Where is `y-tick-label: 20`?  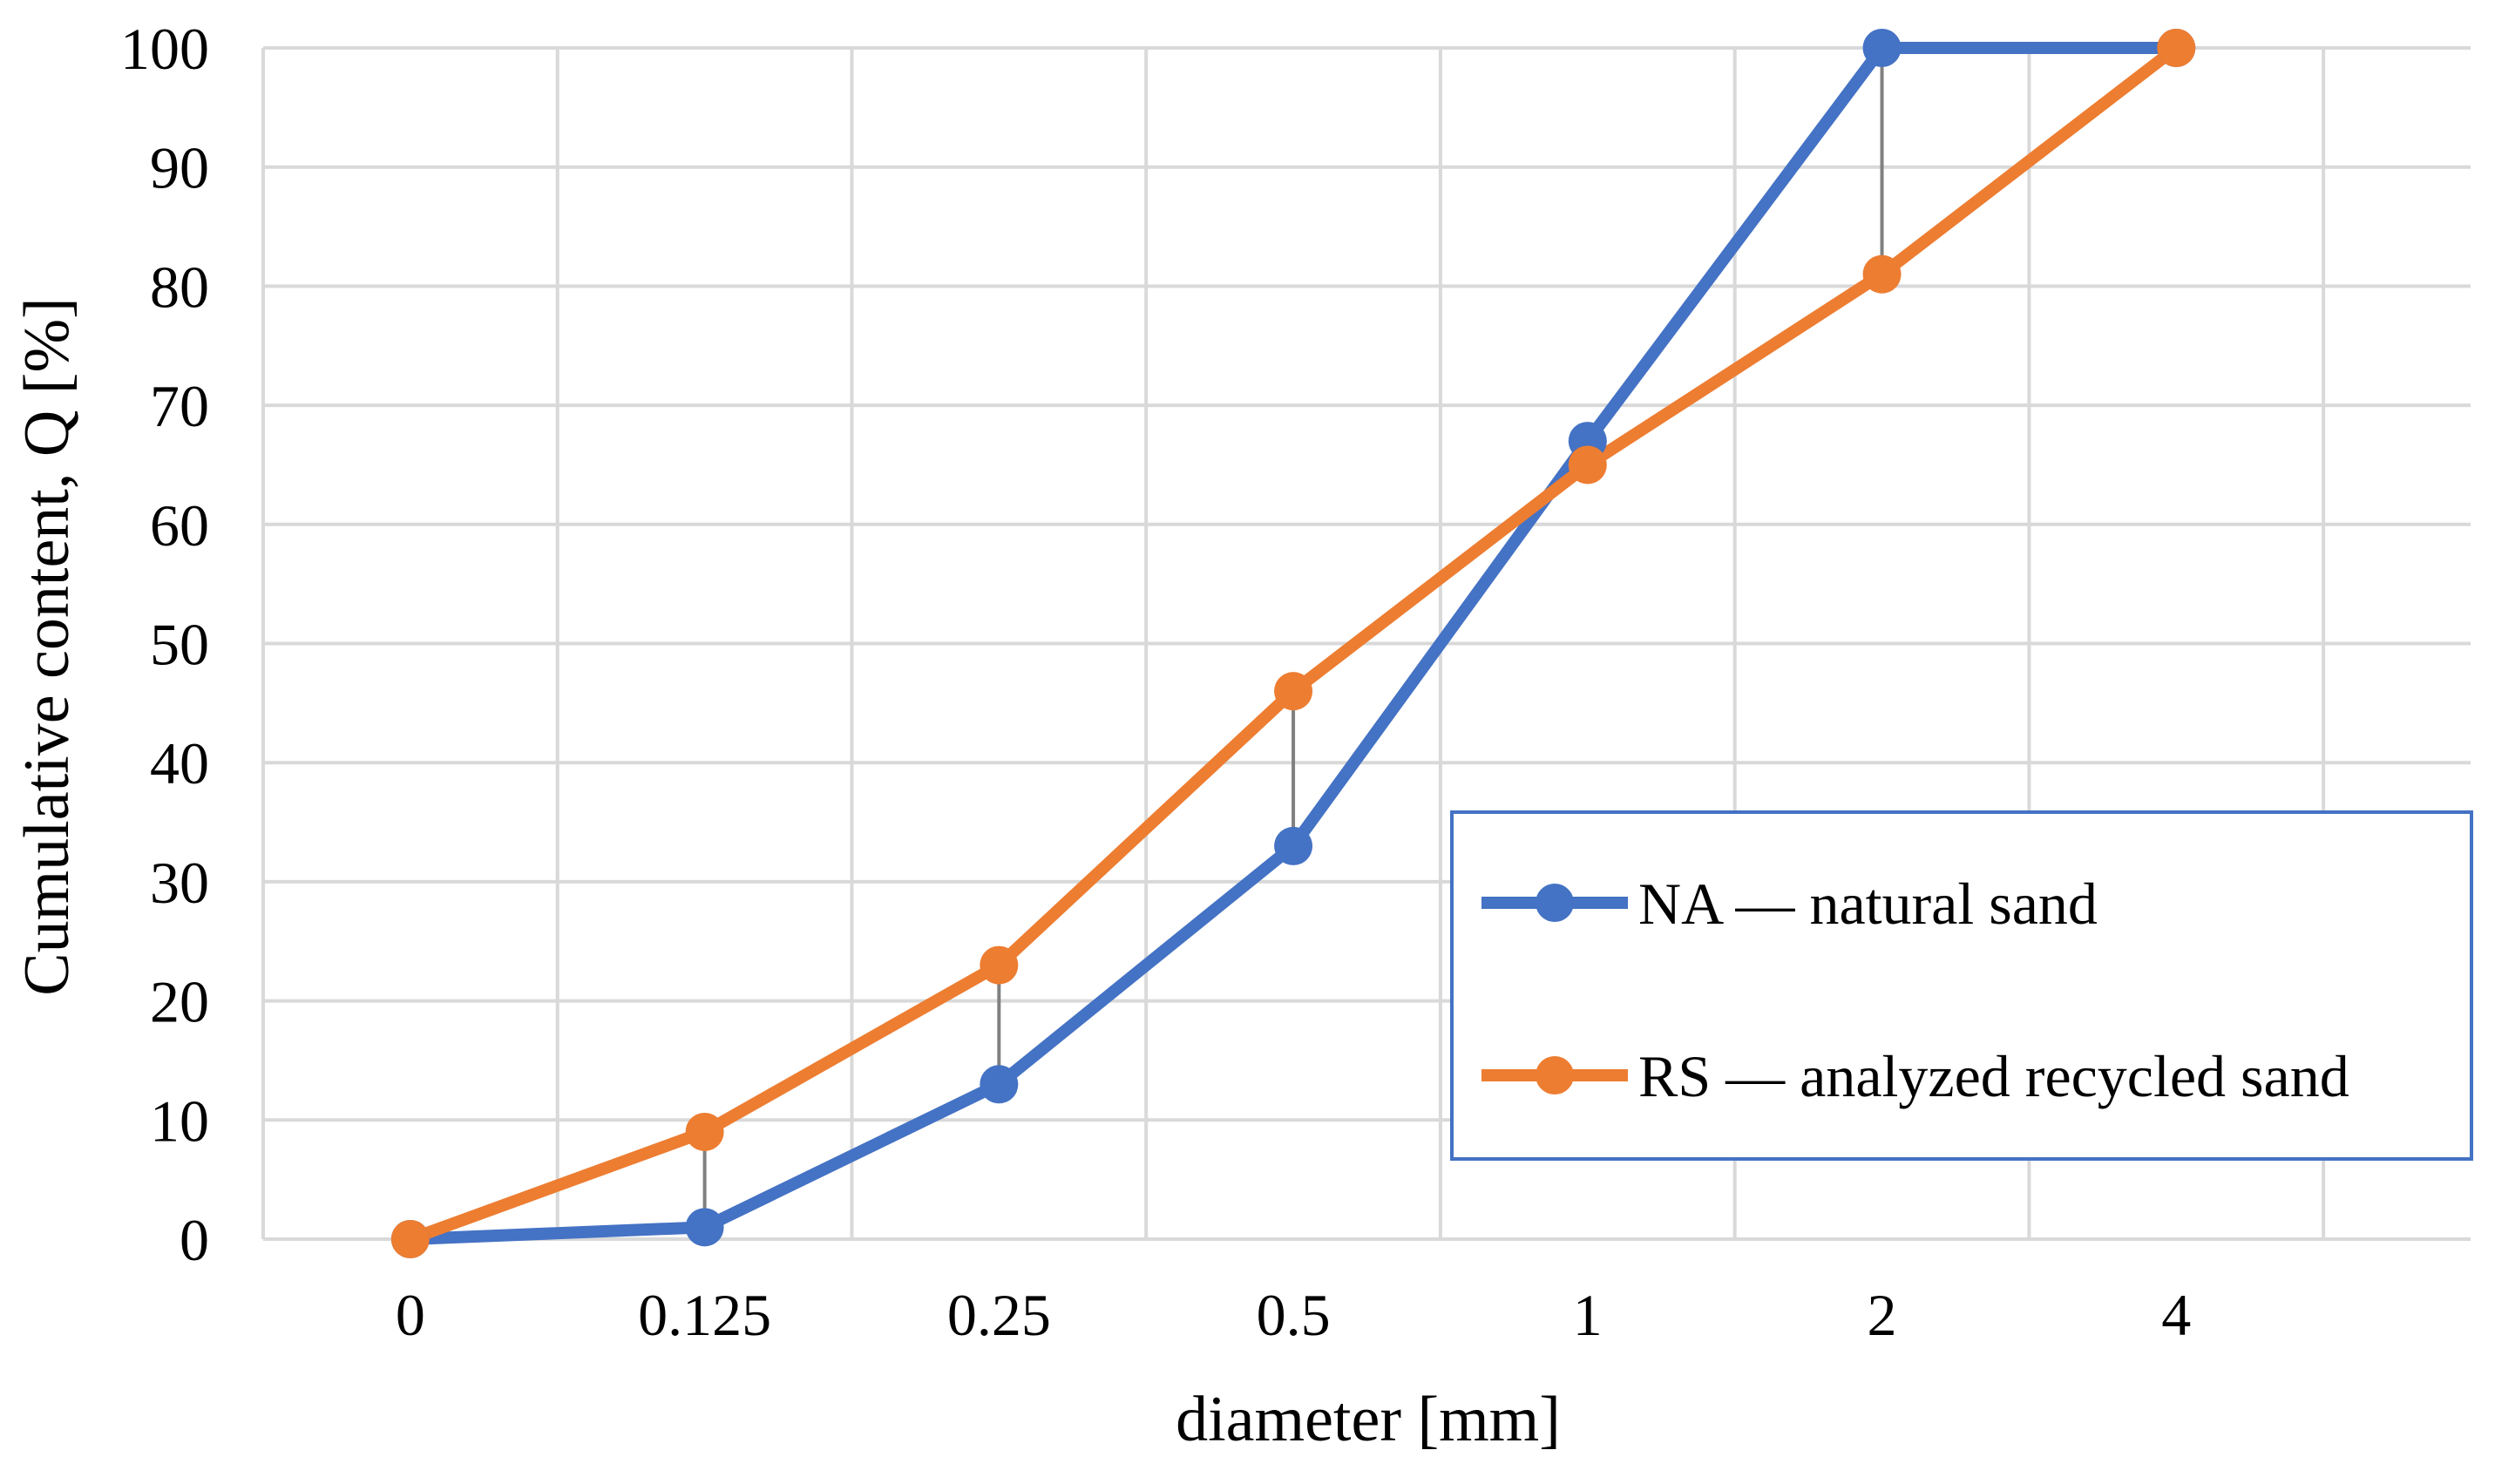
y-tick-label: 20 is located at coordinates (179, 1002).